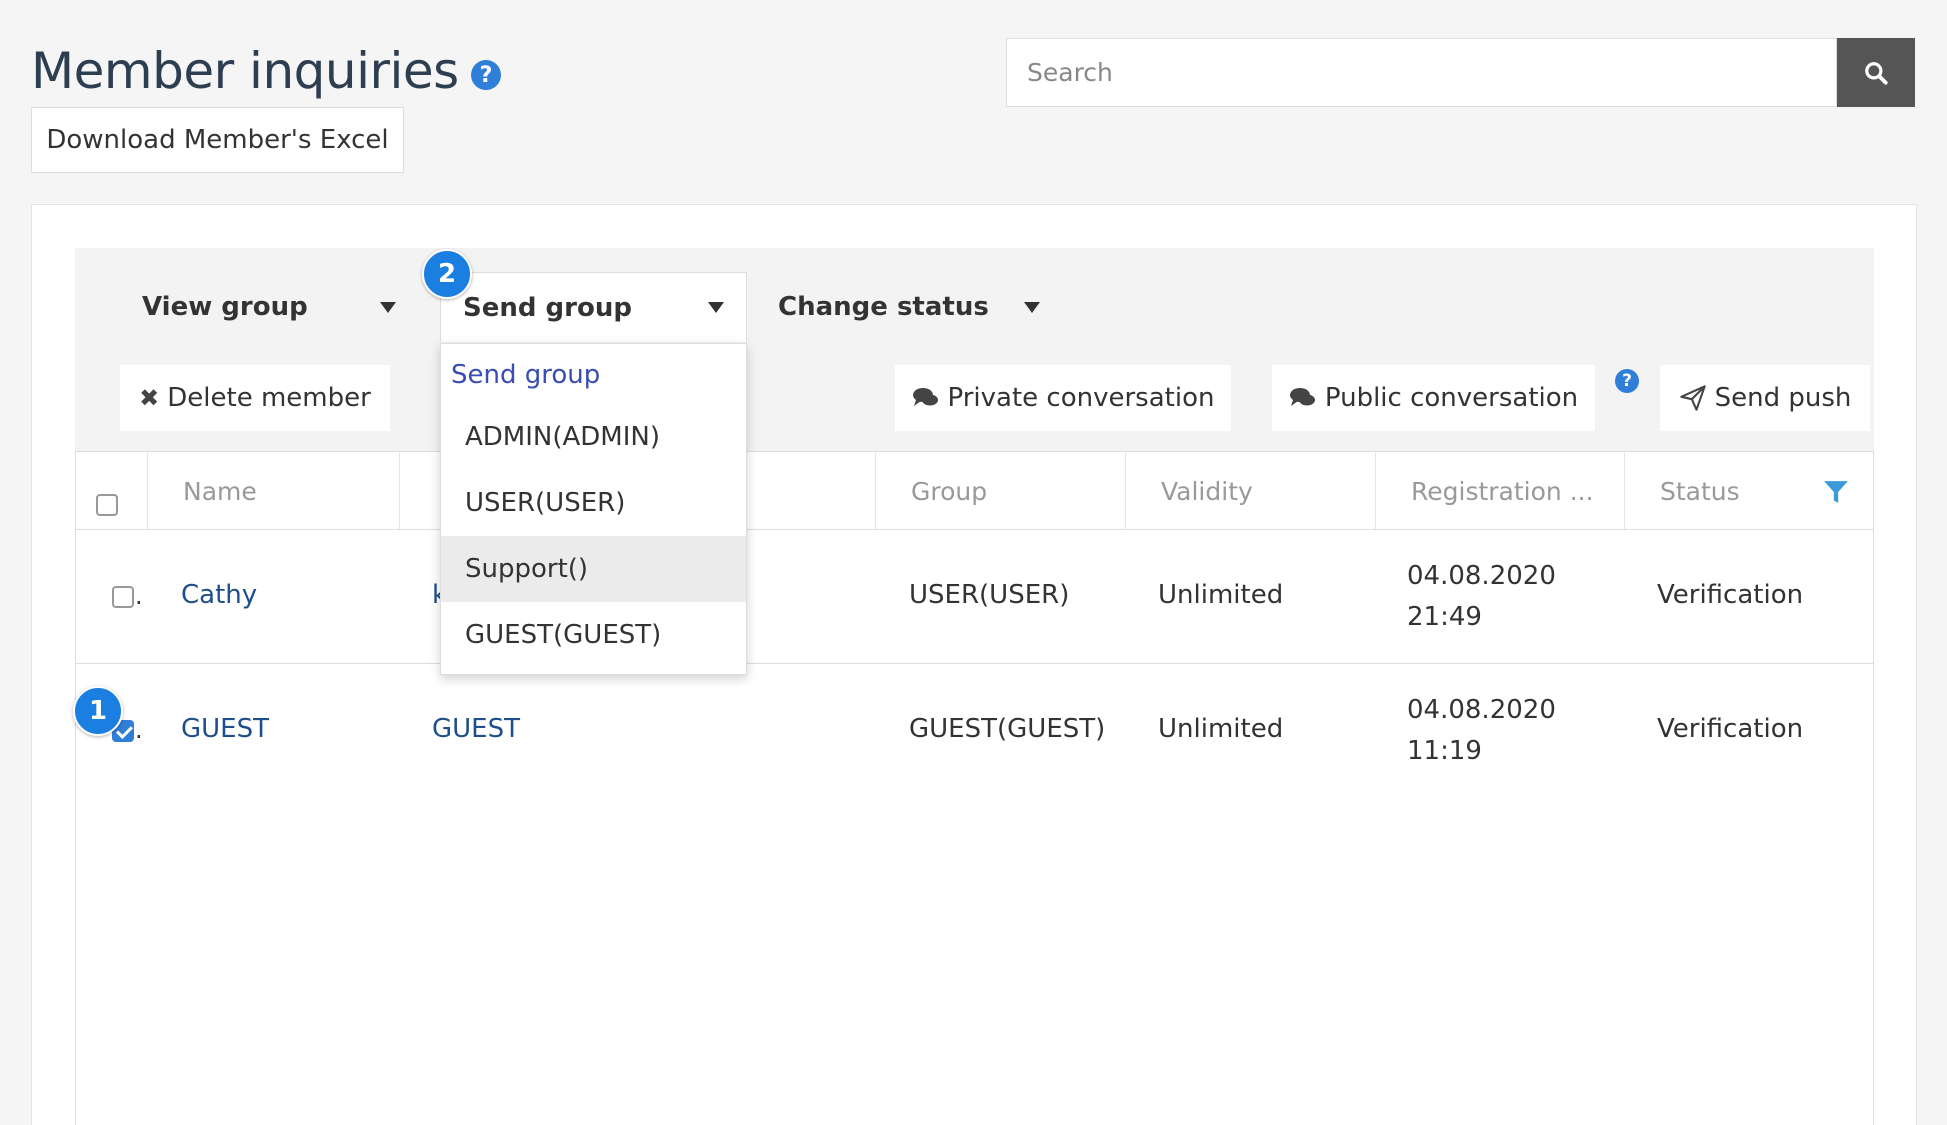 The width and height of the screenshot is (1947, 1125). I want to click on delete-member-button: ✖ Delete member, so click(255, 398).